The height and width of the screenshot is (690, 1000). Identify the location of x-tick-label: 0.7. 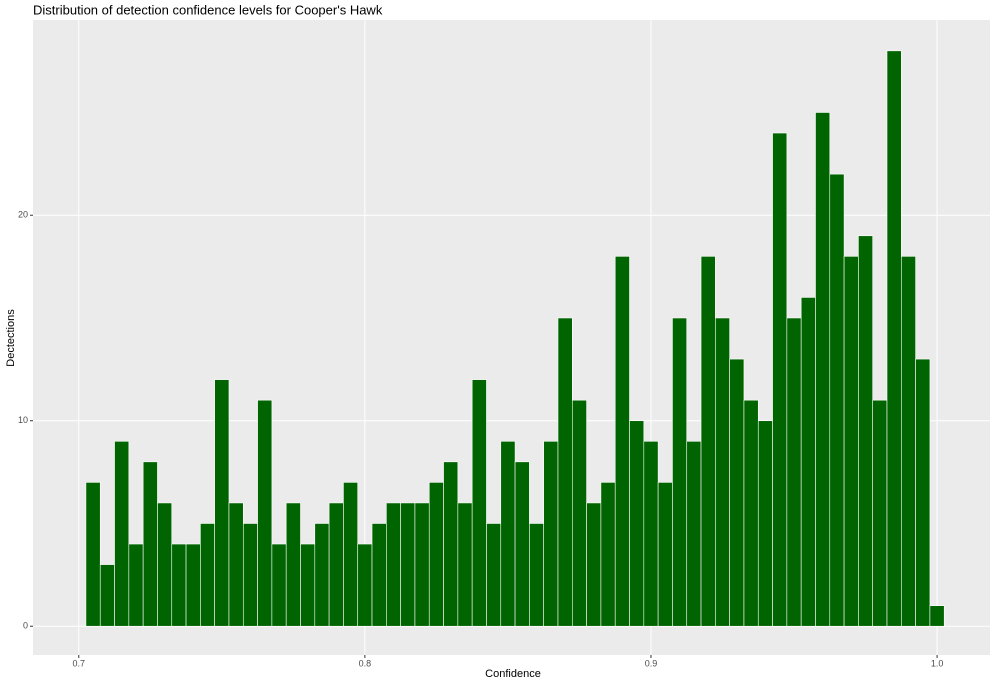
(79, 663).